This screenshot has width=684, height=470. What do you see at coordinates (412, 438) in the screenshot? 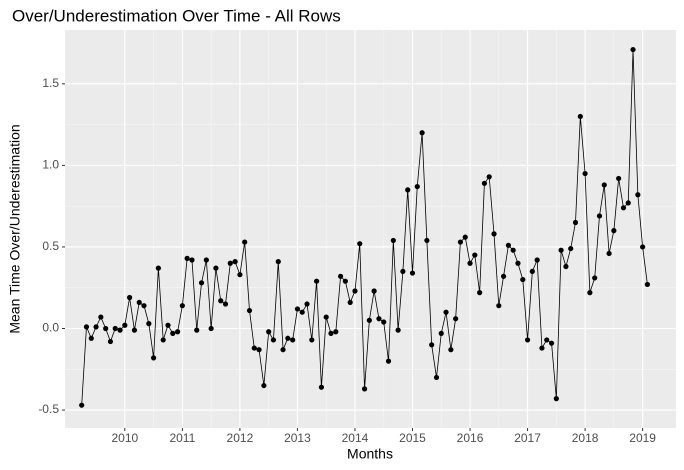
I see `x-tick-label: 2015` at bounding box center [412, 438].